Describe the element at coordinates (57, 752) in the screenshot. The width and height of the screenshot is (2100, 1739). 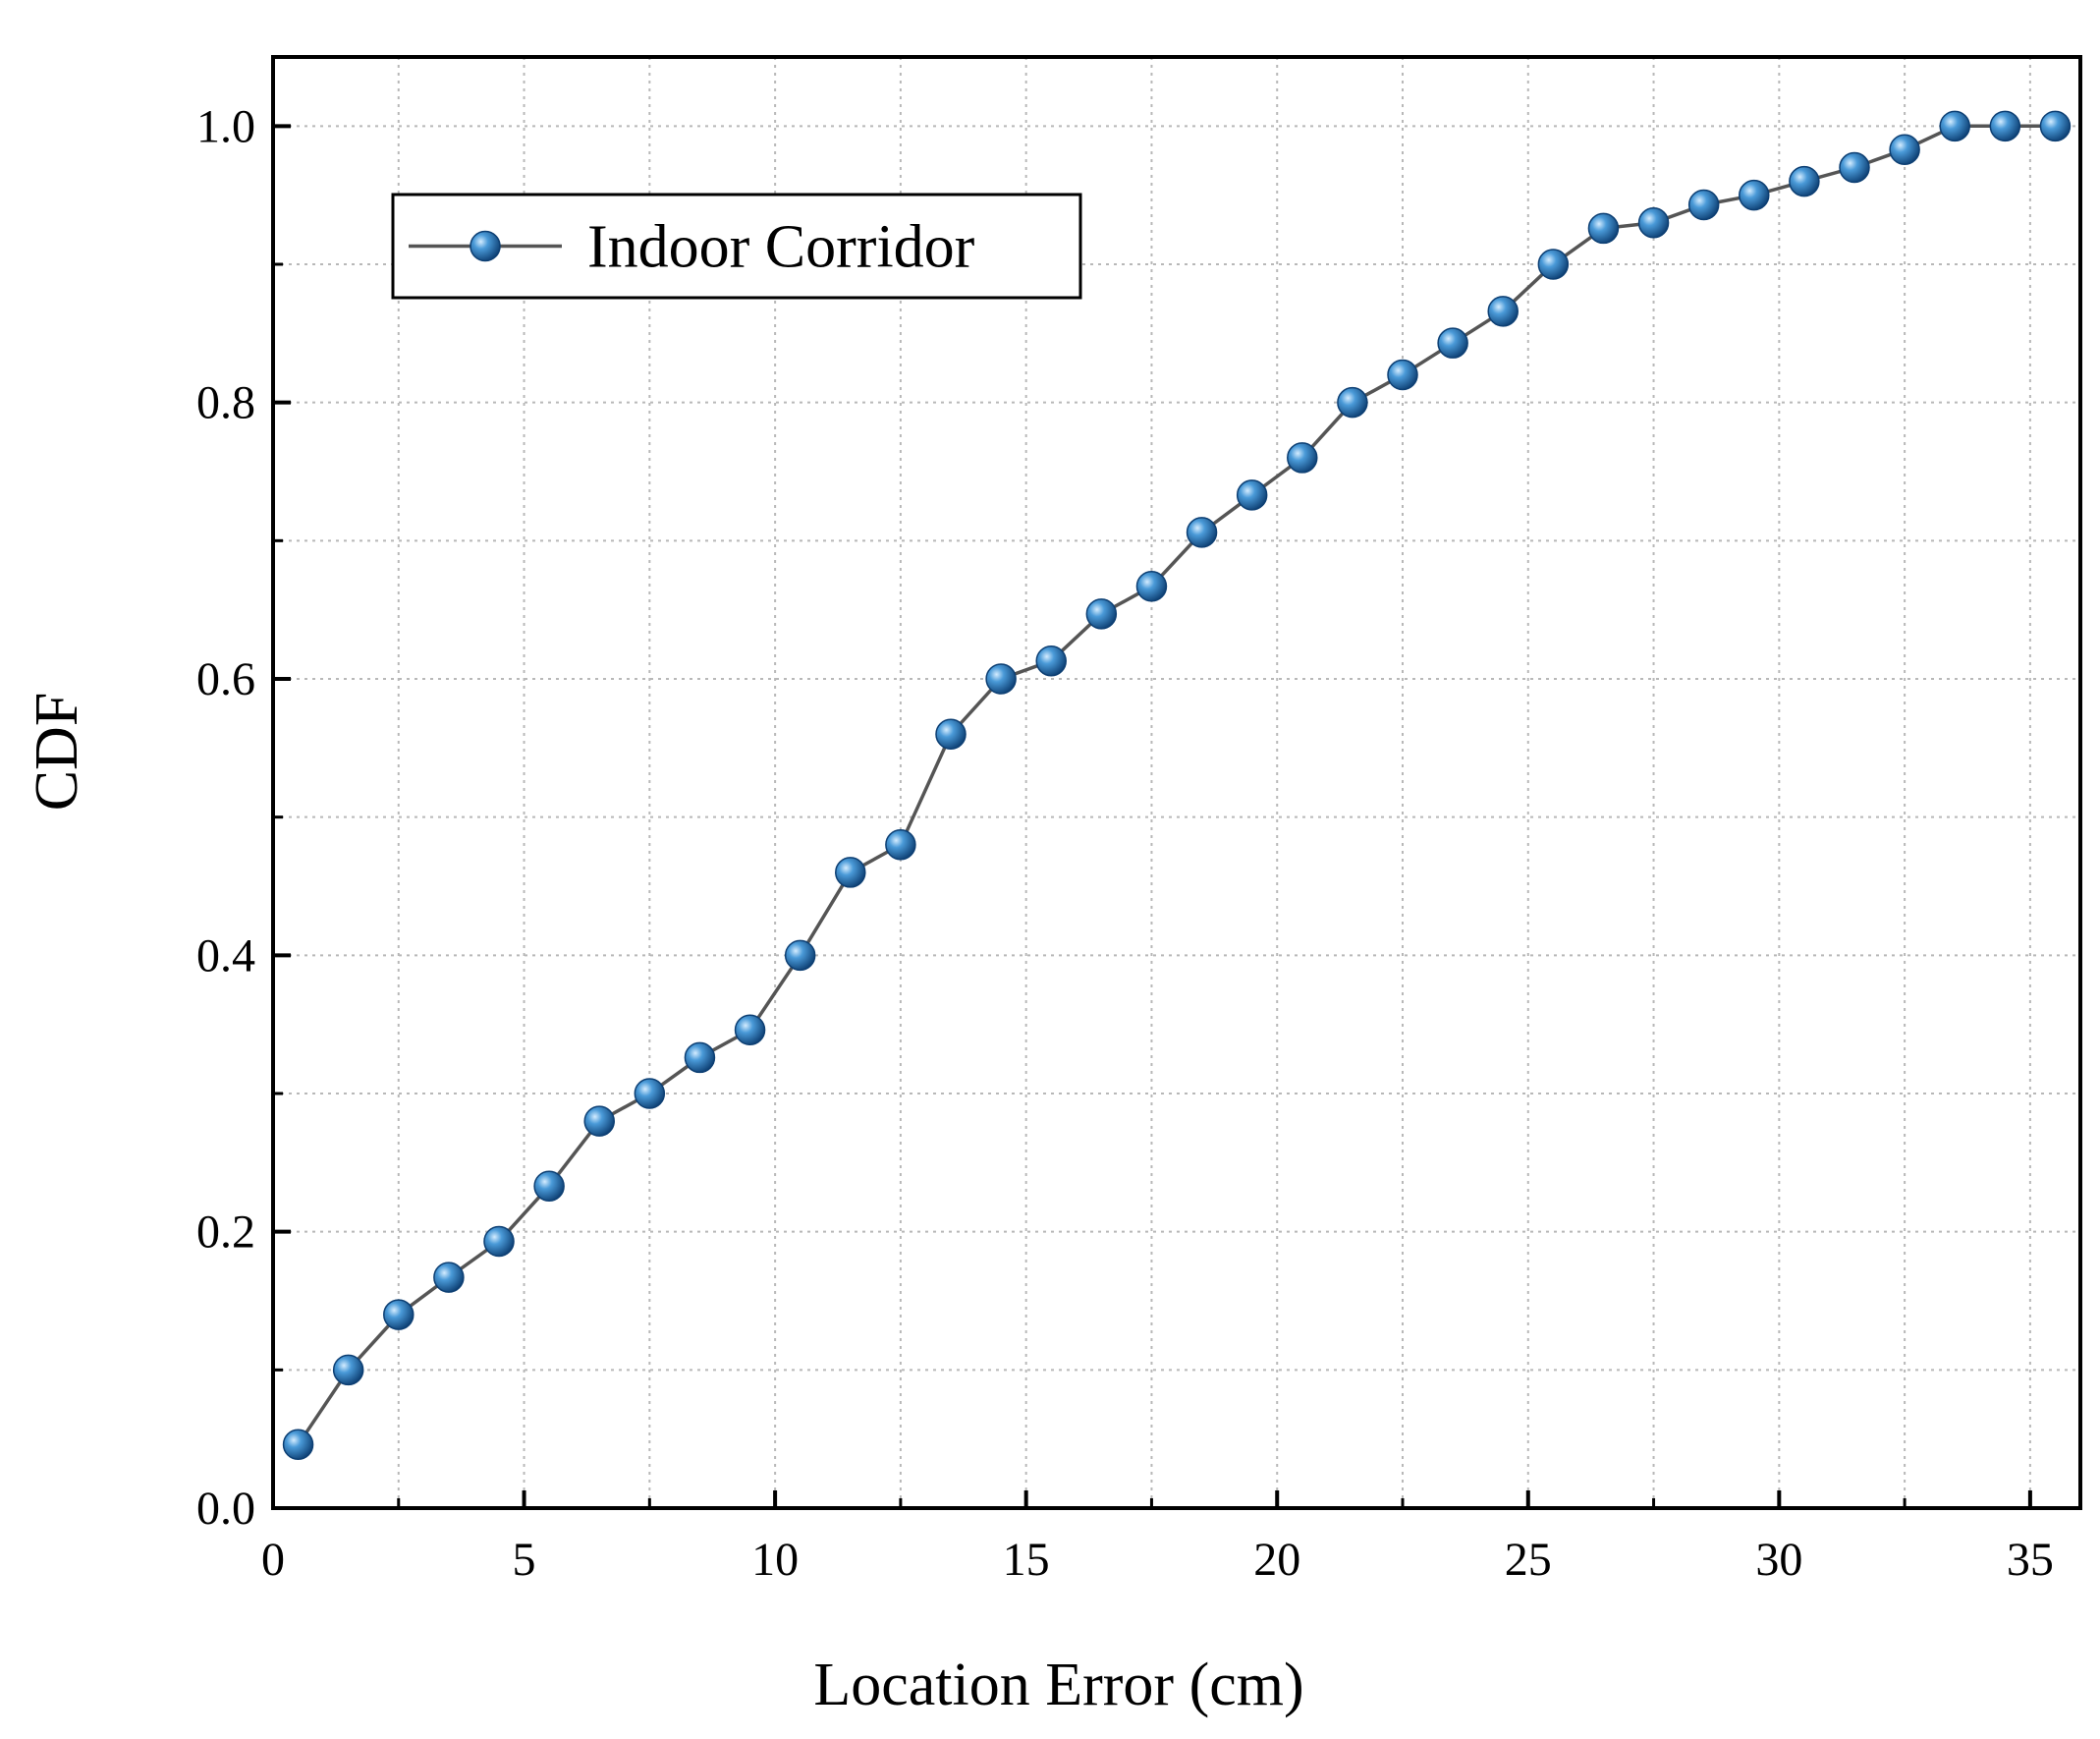
I see `y-axis-title: CDF` at that location.